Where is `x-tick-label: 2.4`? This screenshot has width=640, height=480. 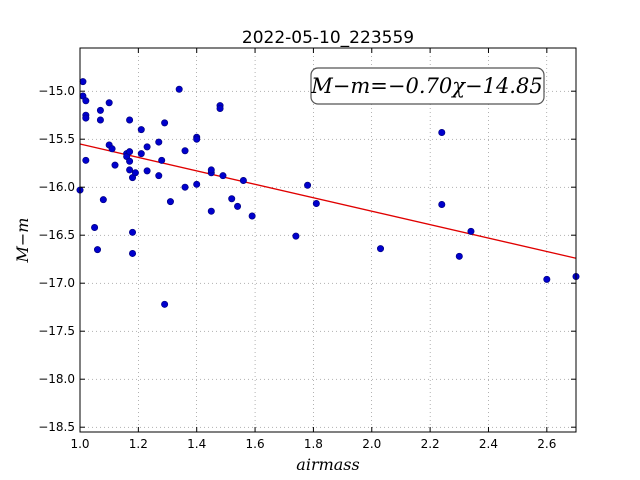
x-tick-label: 2.4 is located at coordinates (488, 444).